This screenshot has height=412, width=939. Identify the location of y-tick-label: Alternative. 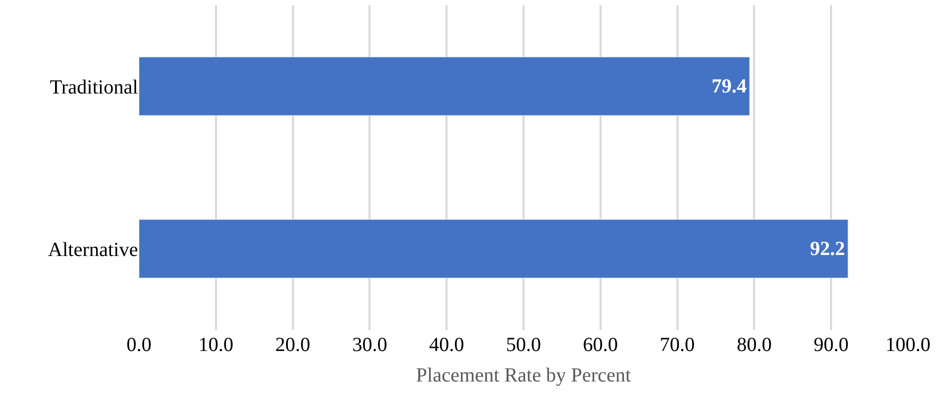
(93, 249).